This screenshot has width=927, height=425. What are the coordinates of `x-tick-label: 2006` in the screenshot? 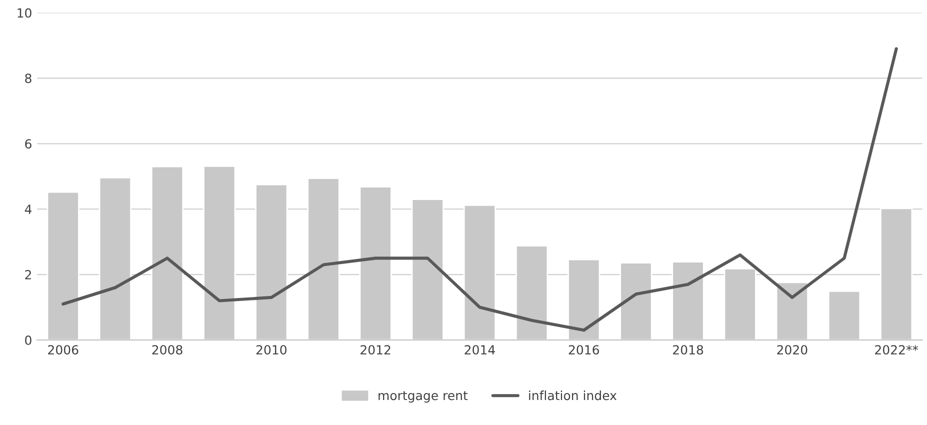 It's located at (63, 350).